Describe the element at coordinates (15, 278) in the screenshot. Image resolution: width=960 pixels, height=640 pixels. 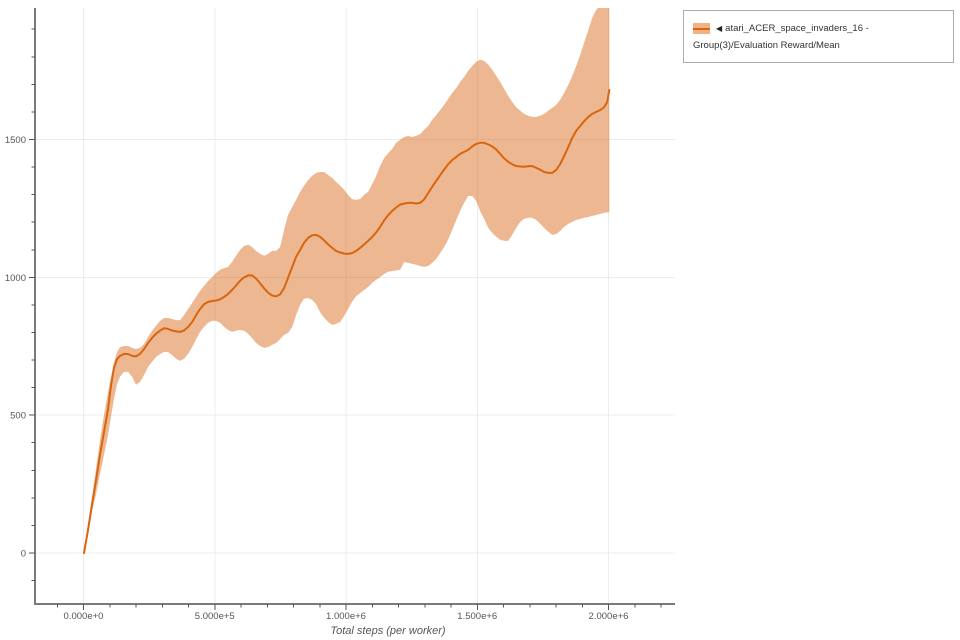
I see `y-tick-label: 1000` at that location.